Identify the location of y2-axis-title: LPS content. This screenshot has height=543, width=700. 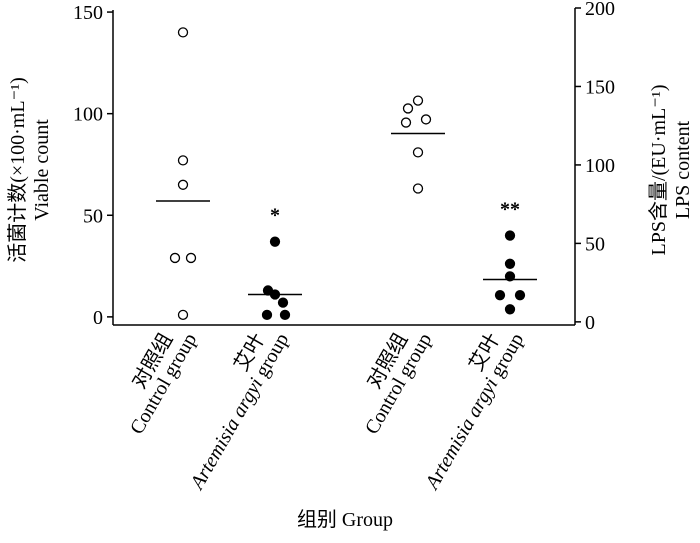
(683, 169).